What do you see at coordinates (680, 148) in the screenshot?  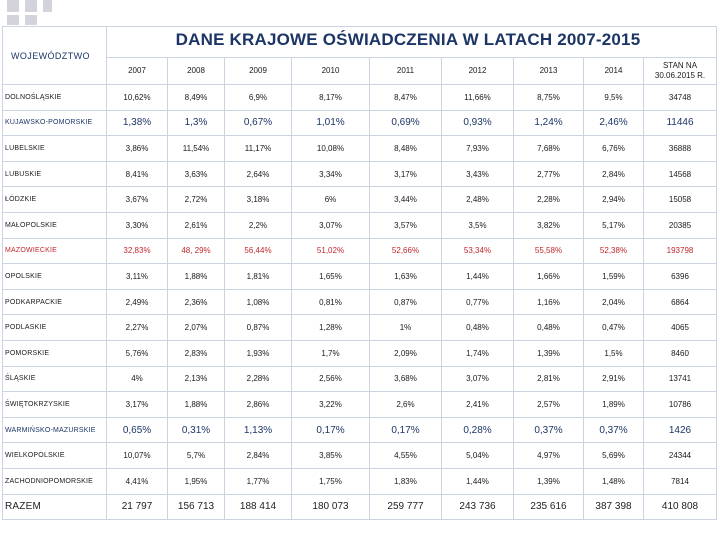 I see `status-count-cell: 36888` at bounding box center [680, 148].